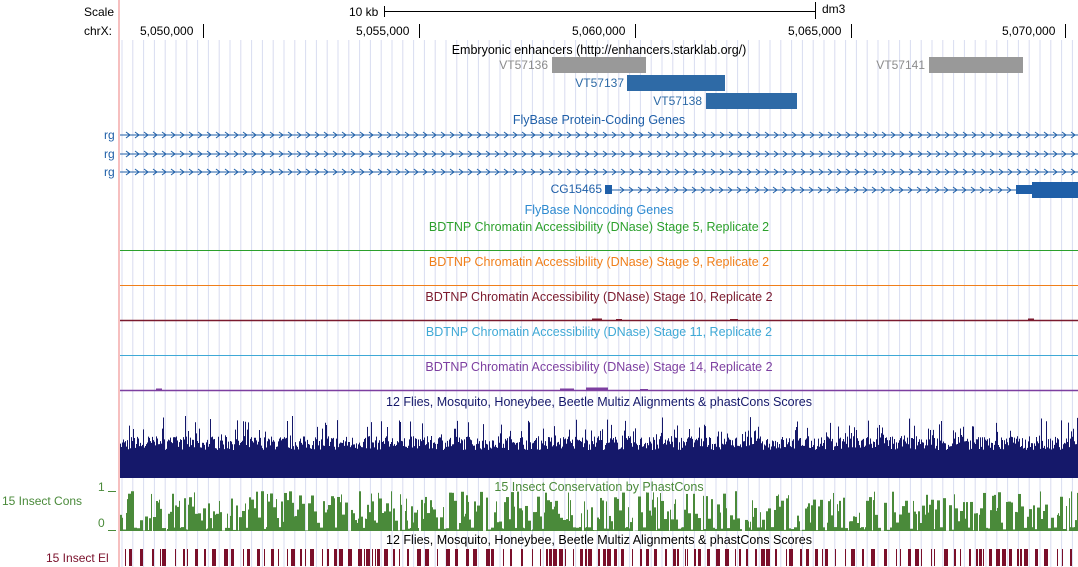 The height and width of the screenshot is (567, 1078). Describe the element at coordinates (599, 487) in the screenshot. I see `track-title-phastcons: 15 Insect Conservation by PhastCons` at that location.